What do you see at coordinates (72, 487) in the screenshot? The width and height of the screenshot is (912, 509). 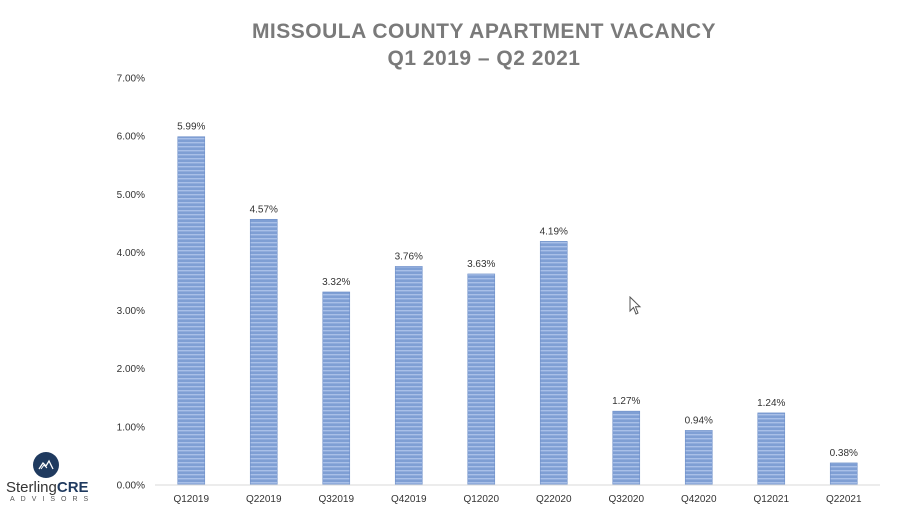 I see `logo-brand-accent: CRE` at bounding box center [72, 487].